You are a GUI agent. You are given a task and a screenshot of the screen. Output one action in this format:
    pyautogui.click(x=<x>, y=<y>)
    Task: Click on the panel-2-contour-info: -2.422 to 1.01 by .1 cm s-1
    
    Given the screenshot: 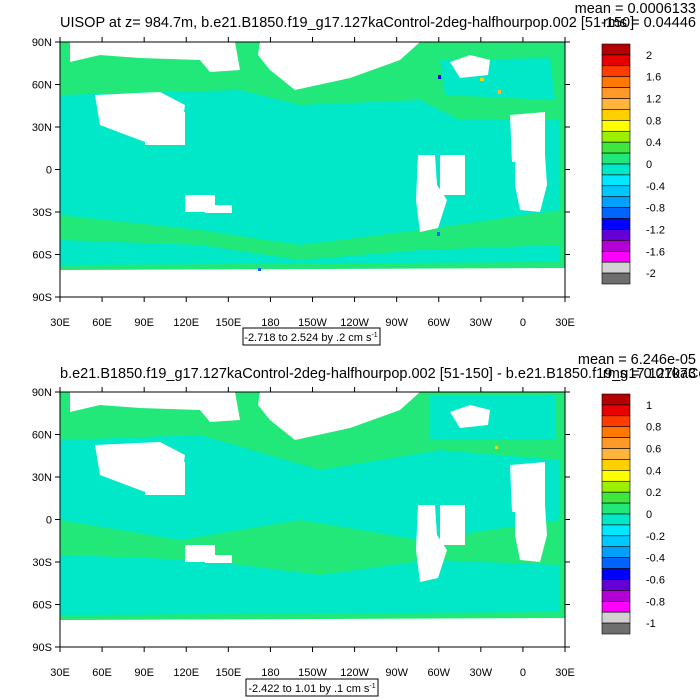 What is the action you would take?
    pyautogui.click(x=311, y=689)
    